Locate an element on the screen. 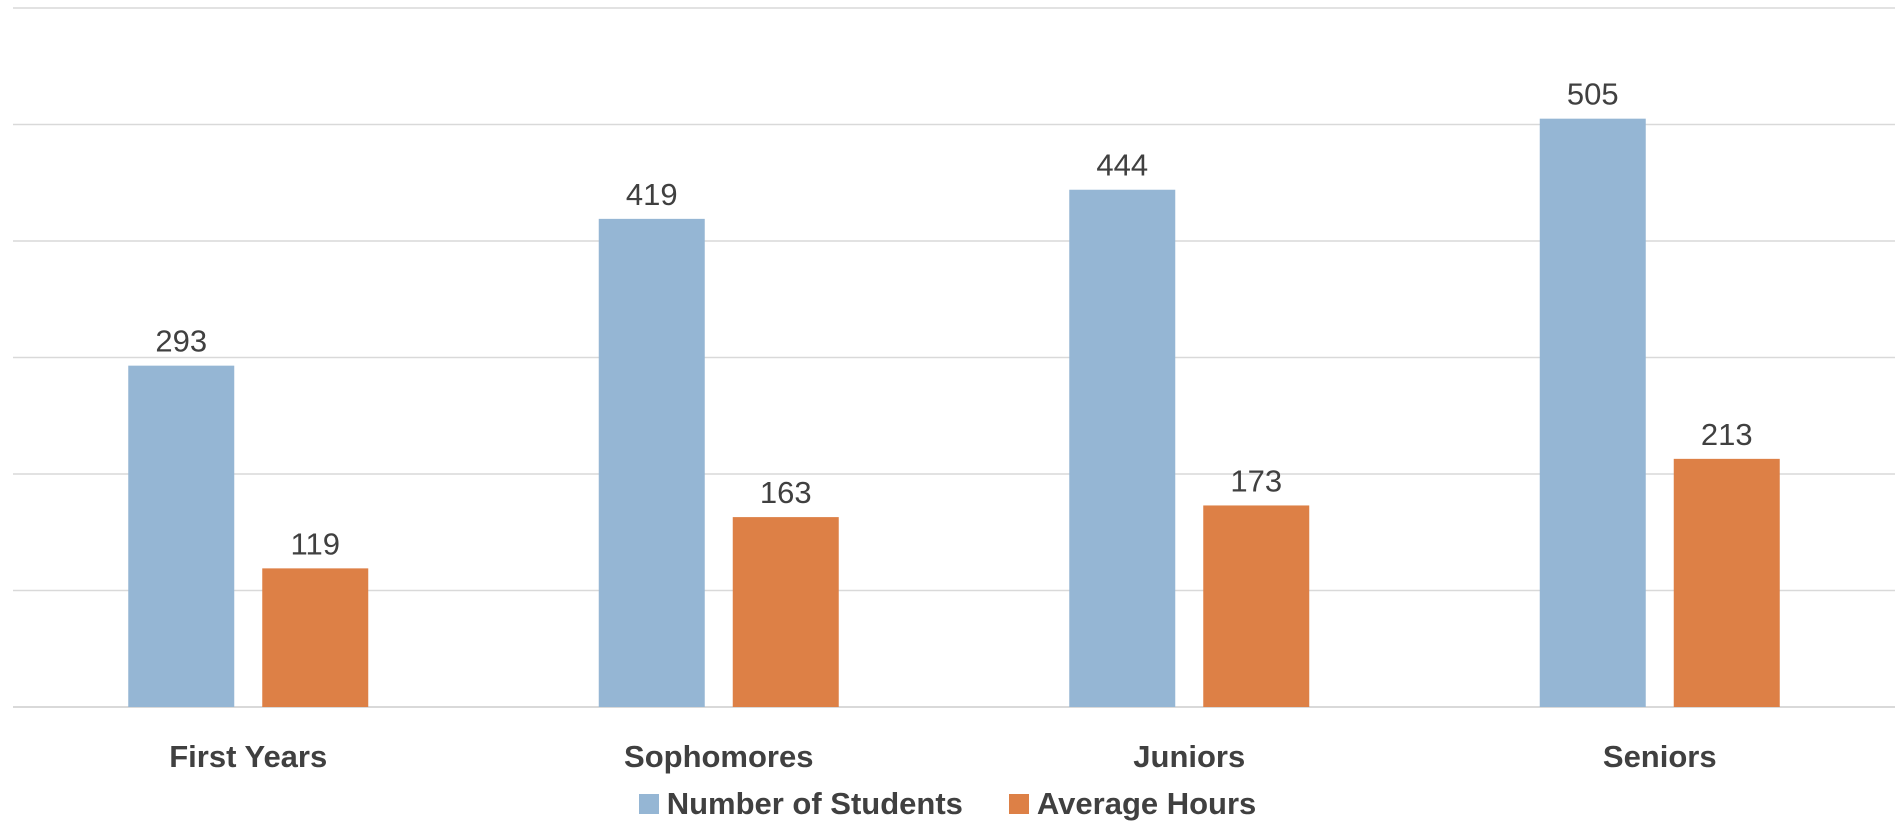 The width and height of the screenshot is (1895, 831). category-labels: First Years Sophomores Juniors Seniors is located at coordinates (942, 756).